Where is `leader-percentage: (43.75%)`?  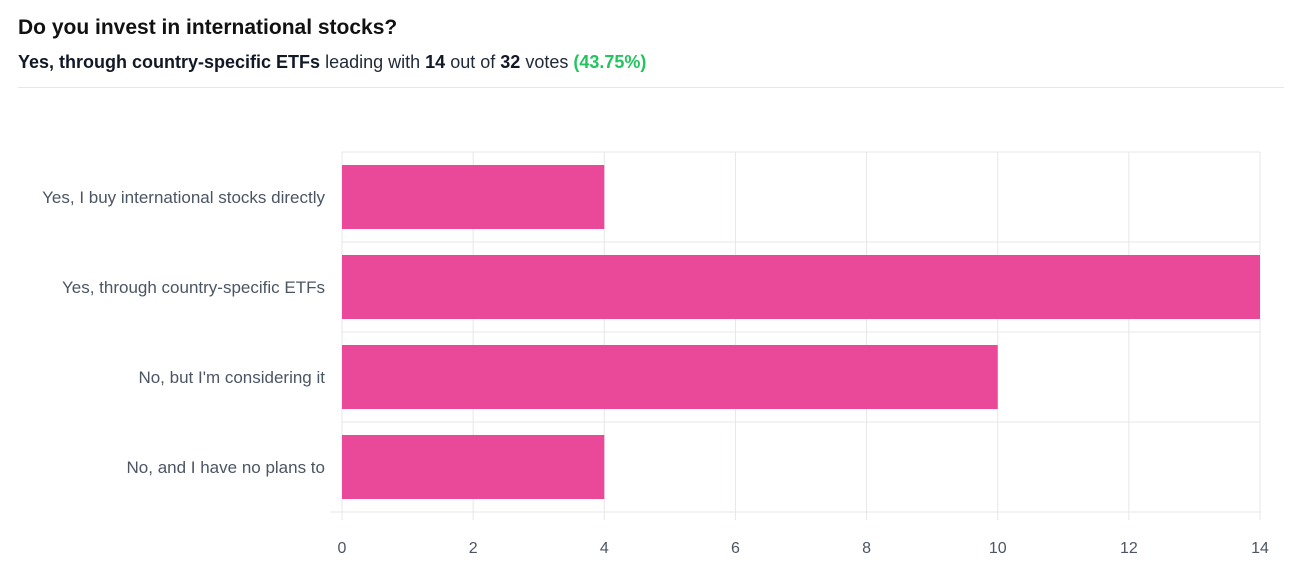
leader-percentage: (43.75%) is located at coordinates (610, 62).